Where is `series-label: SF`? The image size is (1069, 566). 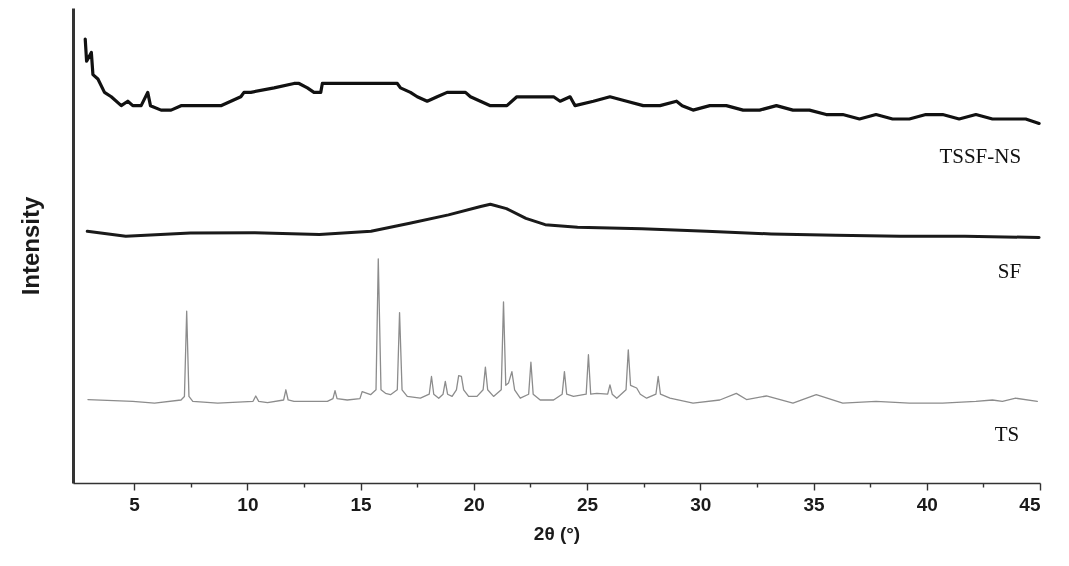
series-label: SF is located at coordinates (1009, 270).